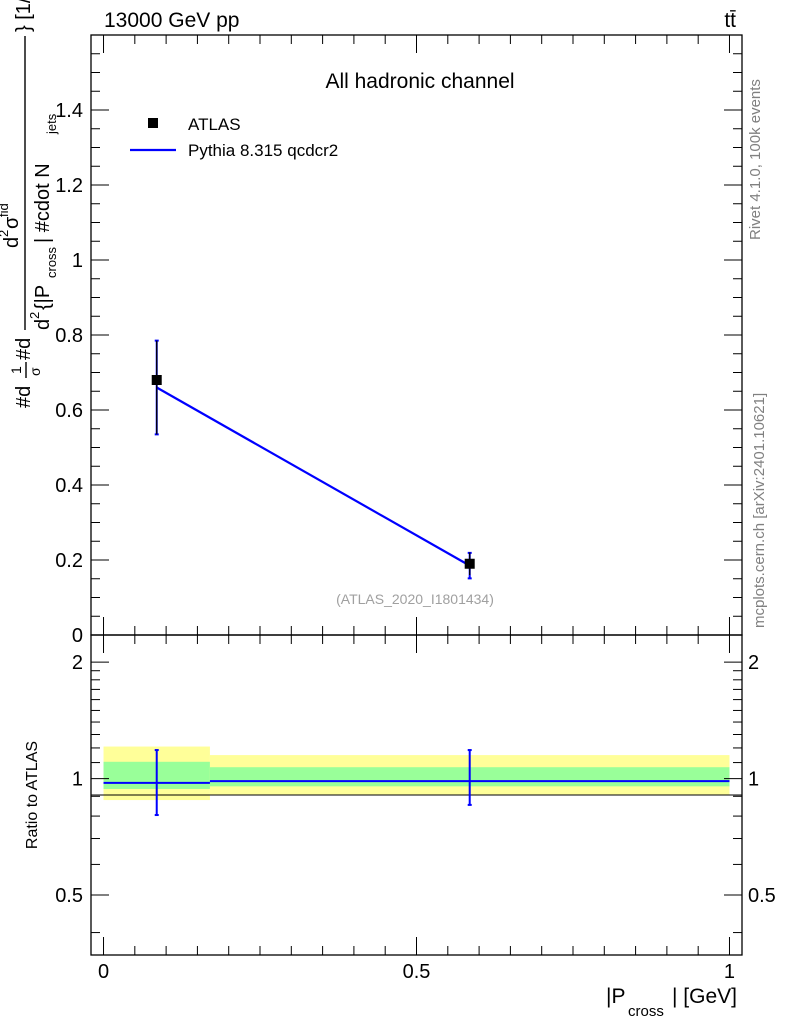 The image size is (786, 1024). Describe the element at coordinates (43, 297) in the screenshot. I see `ylabel-frac2-den-b: {|P` at that location.